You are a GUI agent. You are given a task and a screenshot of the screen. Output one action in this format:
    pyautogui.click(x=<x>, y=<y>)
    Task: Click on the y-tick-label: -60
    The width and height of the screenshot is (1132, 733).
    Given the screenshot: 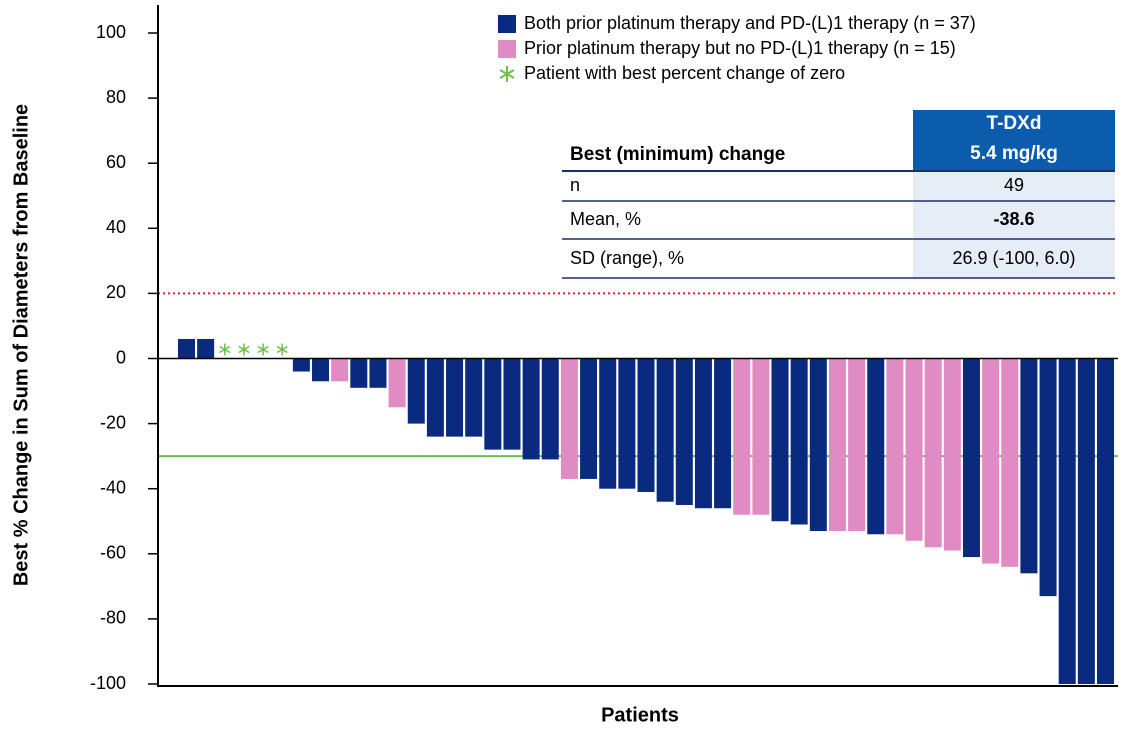 What is the action you would take?
    pyautogui.click(x=113, y=553)
    